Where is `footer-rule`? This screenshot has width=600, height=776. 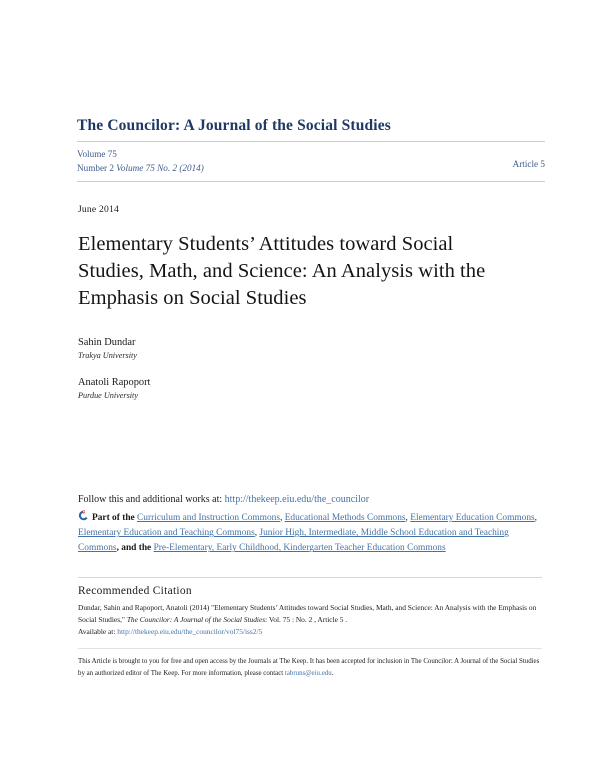
footer-rule is located at coordinates (310, 648).